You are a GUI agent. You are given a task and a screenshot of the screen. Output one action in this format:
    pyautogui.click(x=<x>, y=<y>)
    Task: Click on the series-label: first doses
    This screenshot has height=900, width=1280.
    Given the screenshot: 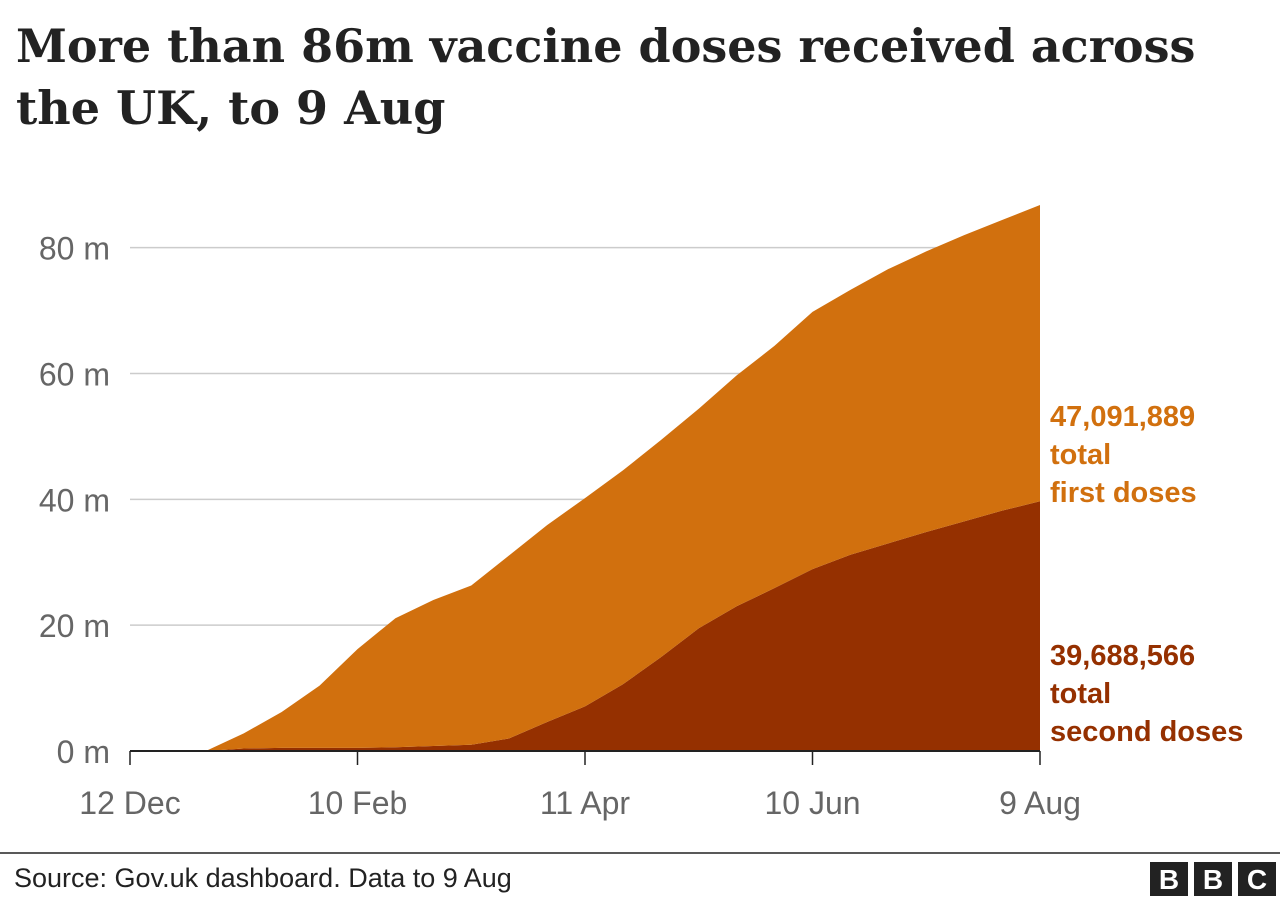 What is the action you would take?
    pyautogui.click(x=1123, y=493)
    